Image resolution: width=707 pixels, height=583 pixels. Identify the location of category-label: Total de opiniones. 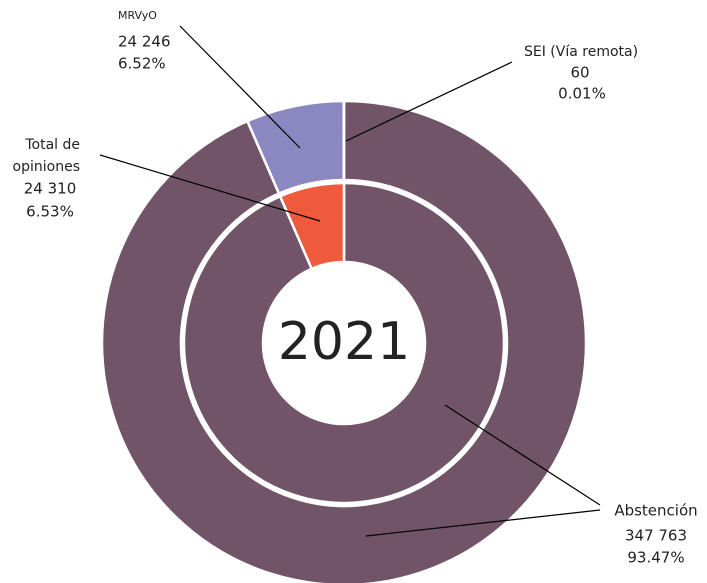
(46, 156).